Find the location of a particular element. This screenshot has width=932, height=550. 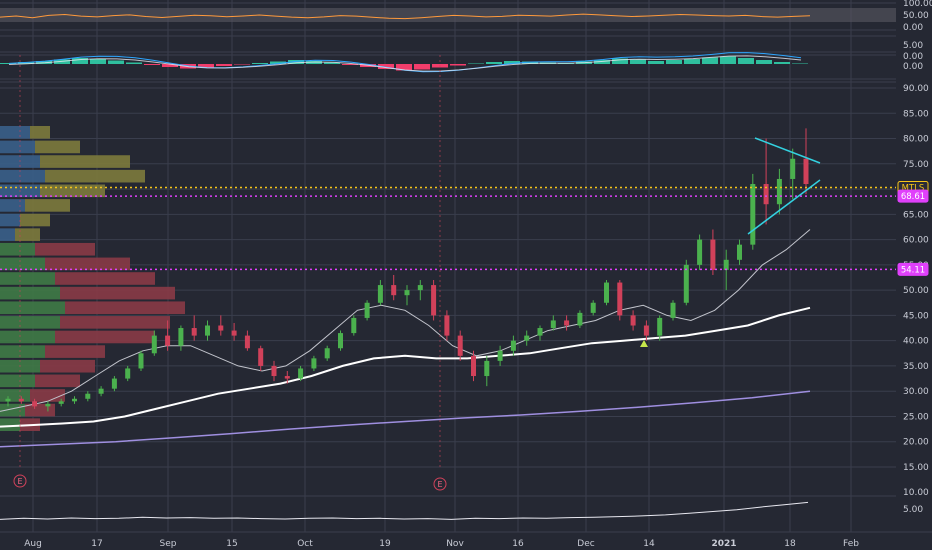

price-axis-label: 15.00 is located at coordinates (916, 468).